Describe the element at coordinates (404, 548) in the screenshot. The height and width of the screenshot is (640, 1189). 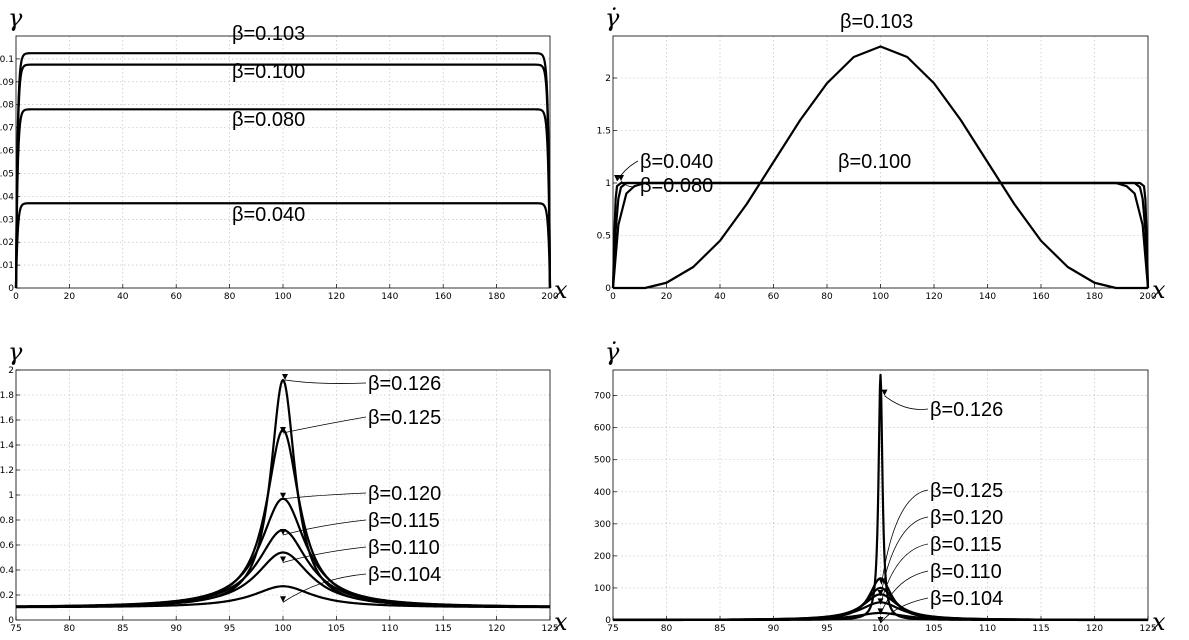
I see `series-label: β=0.110` at that location.